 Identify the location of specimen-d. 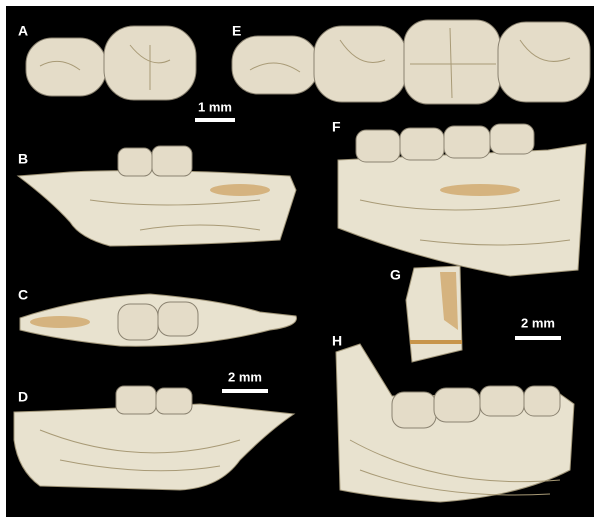
(154, 438).